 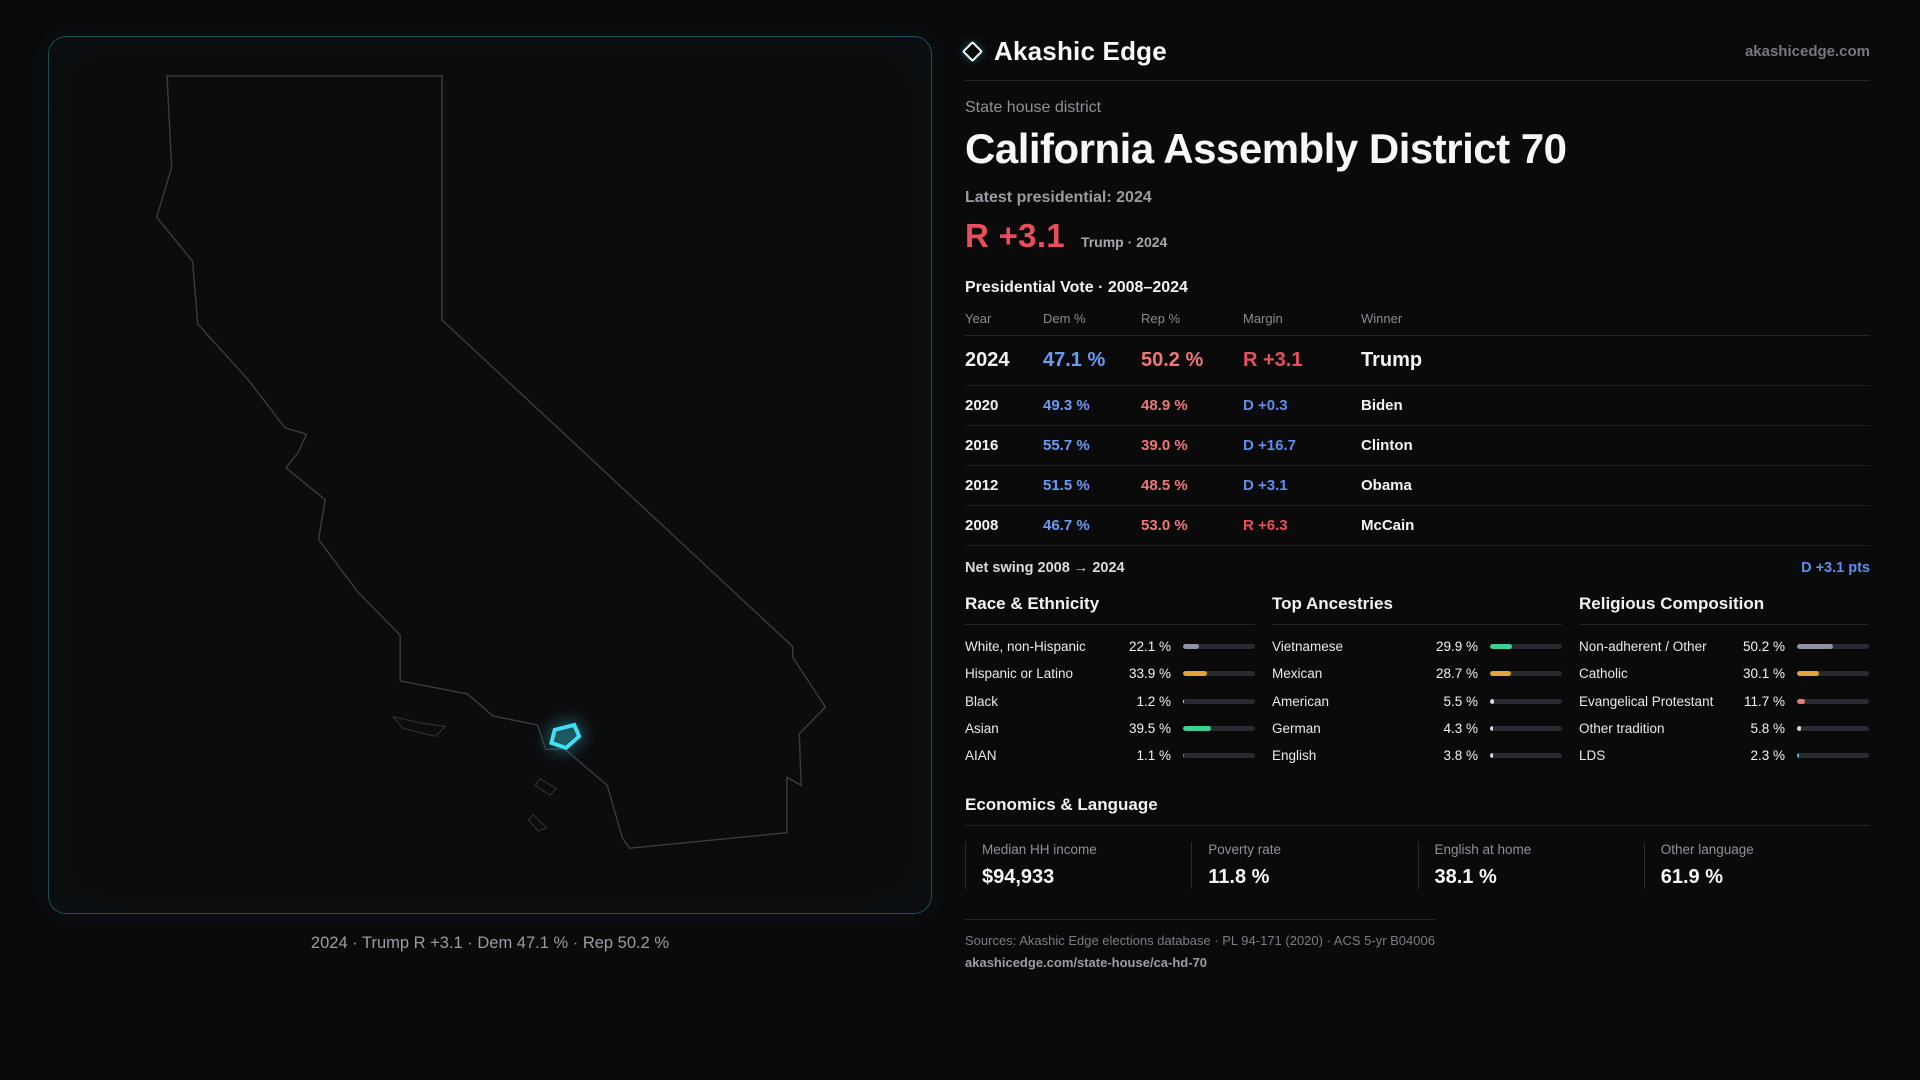 What do you see at coordinates (1417, 236) in the screenshot?
I see `headline-margin-block: R +3.1 Trump · 2024` at bounding box center [1417, 236].